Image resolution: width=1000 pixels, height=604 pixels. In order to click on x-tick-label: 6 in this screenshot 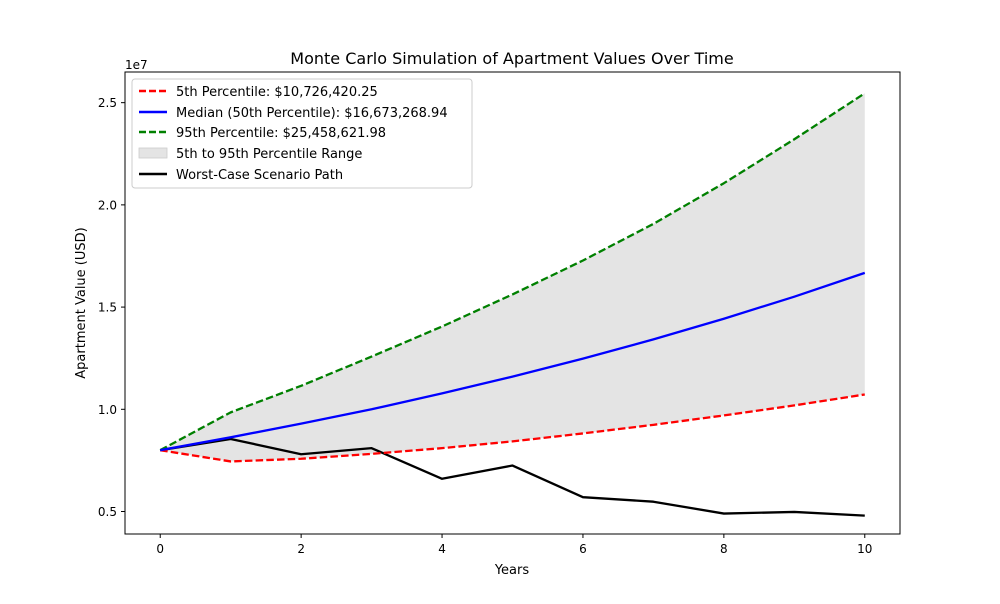, I will do `click(583, 549)`.